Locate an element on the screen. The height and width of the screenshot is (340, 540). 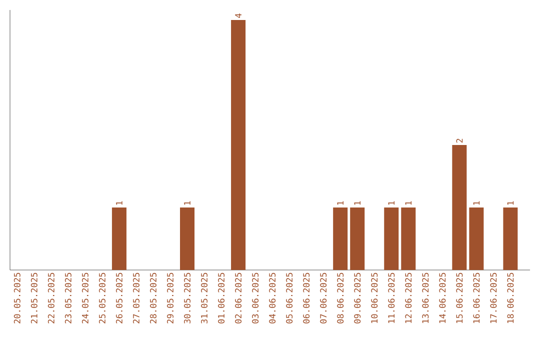
x-tick-label: 30.05.2025 is located at coordinates (187, 298).